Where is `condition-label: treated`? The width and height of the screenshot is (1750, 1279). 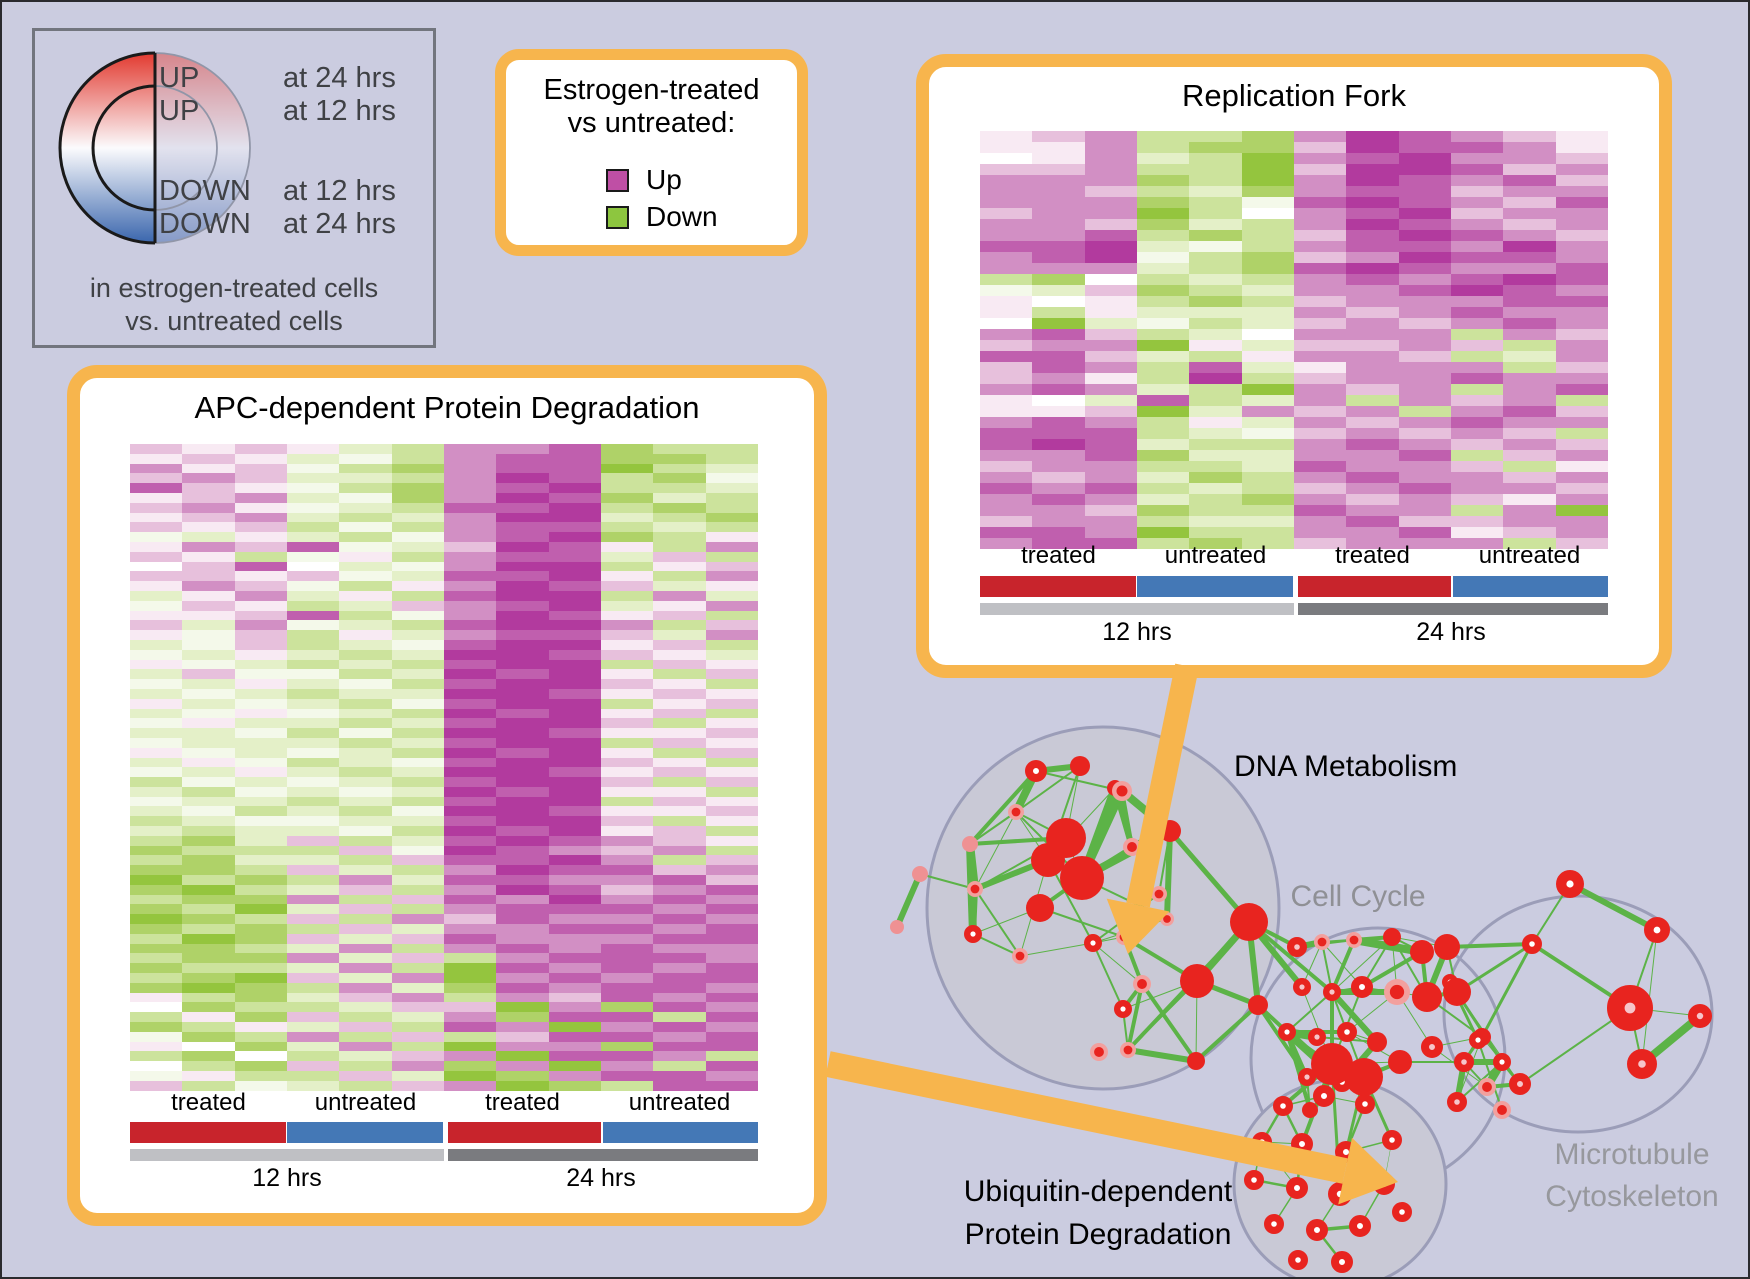 condition-label: treated is located at coordinates (208, 1102).